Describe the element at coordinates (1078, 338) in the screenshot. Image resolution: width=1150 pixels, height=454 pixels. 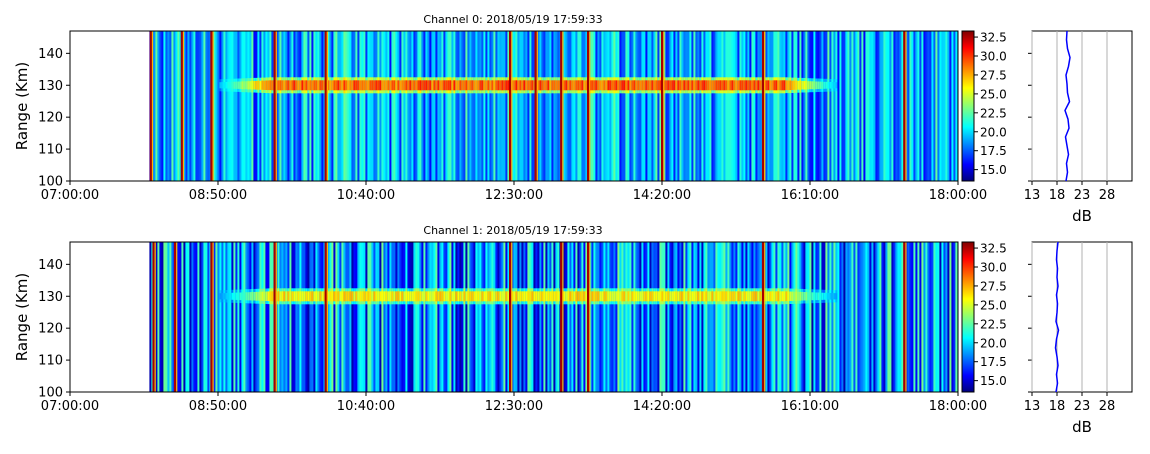
I see `profile-panel: 13 18 23 28 dB` at that location.